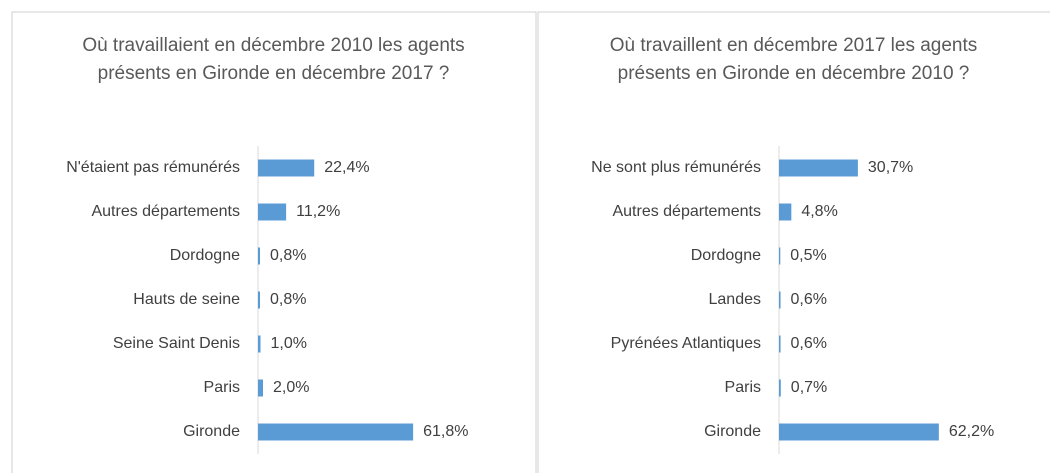  What do you see at coordinates (289, 343) in the screenshot?
I see `value-label: 1,0%` at bounding box center [289, 343].